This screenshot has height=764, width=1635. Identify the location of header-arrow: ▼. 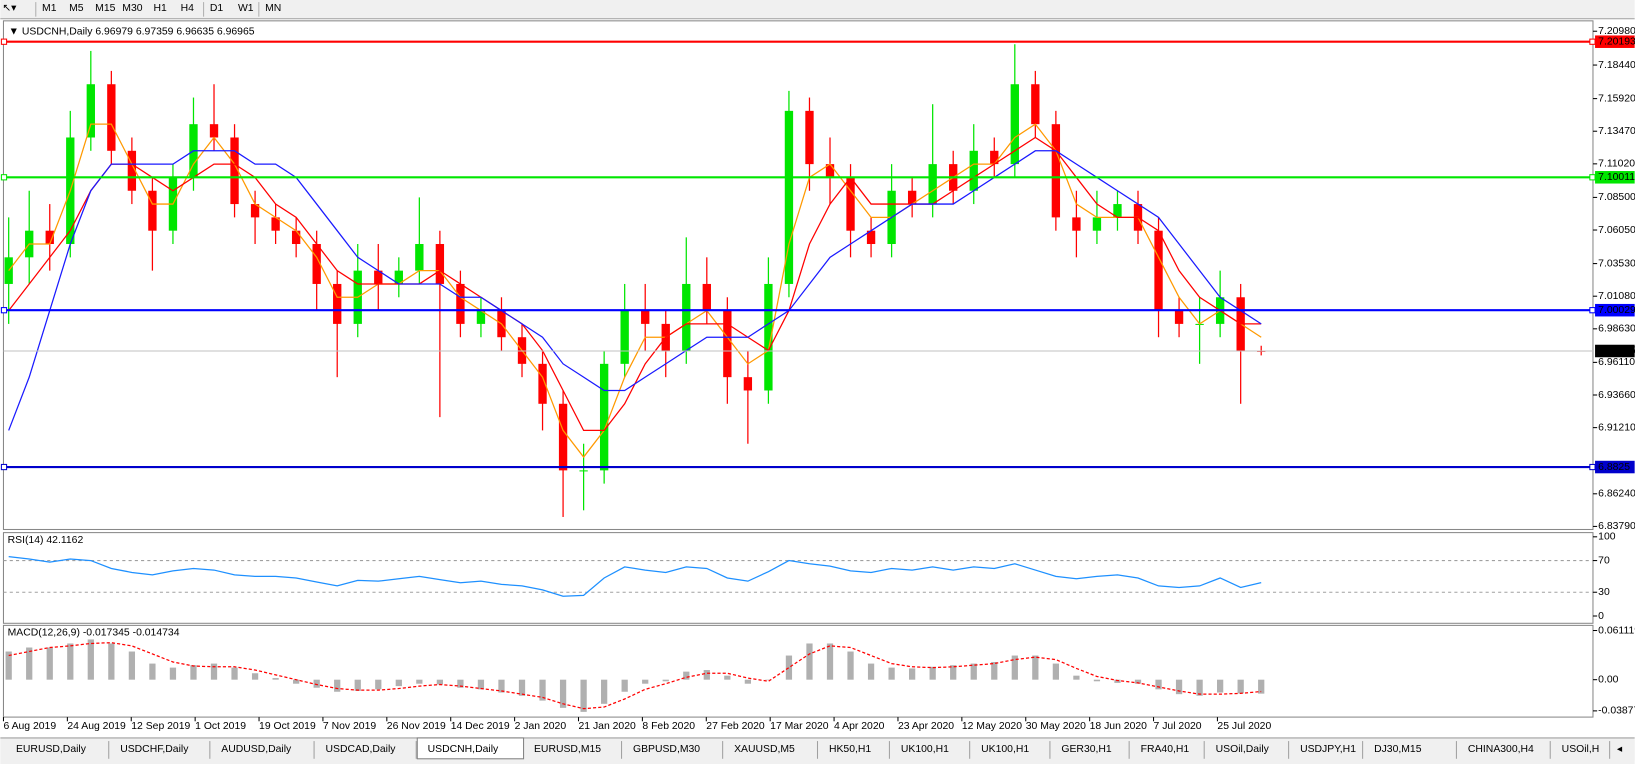
(15, 31).